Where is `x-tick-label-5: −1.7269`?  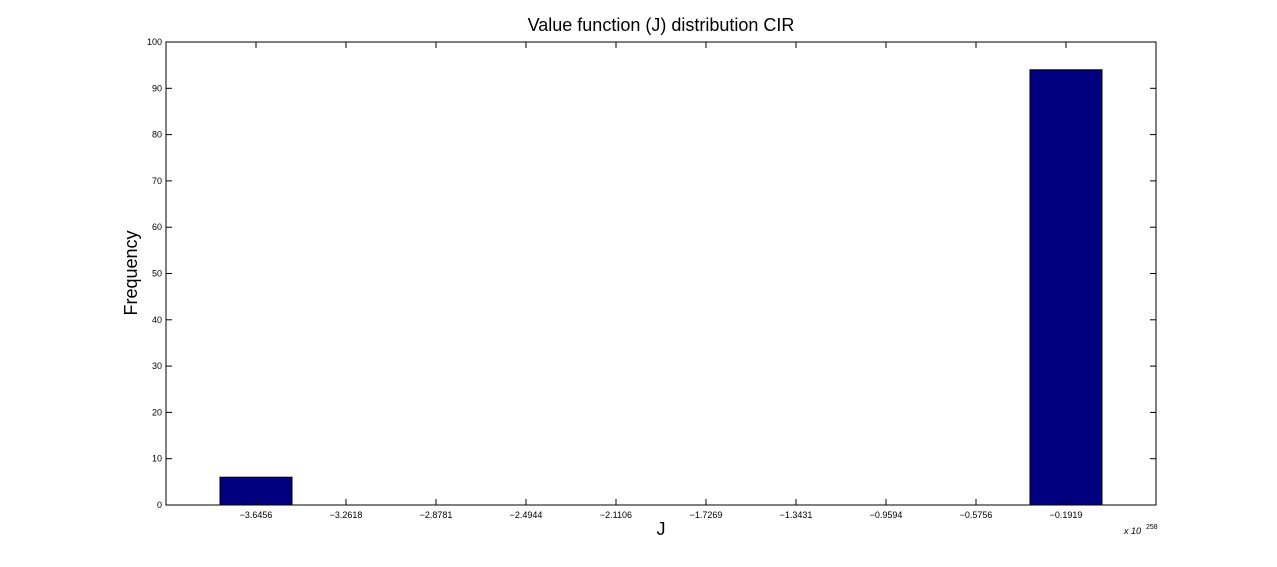 x-tick-label-5: −1.7269 is located at coordinates (706, 515).